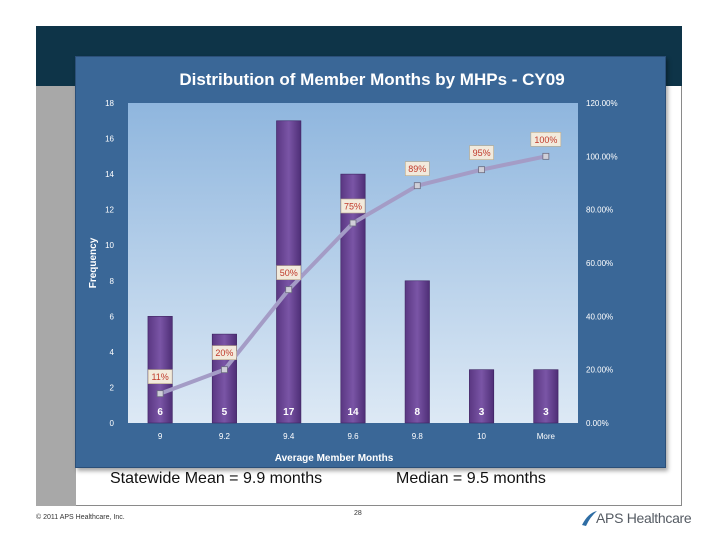 This screenshot has width=720, height=540. Describe the element at coordinates (80, 517) in the screenshot. I see `copyright-text: © 2011 APS Healthcare, Inc.` at that location.